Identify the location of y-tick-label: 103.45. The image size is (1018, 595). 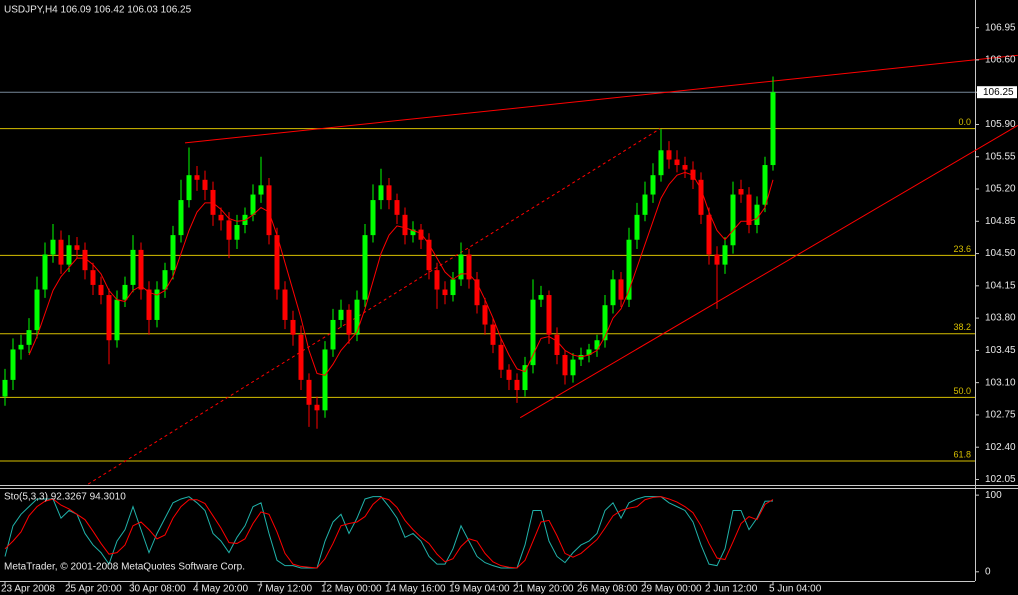
(1000, 350).